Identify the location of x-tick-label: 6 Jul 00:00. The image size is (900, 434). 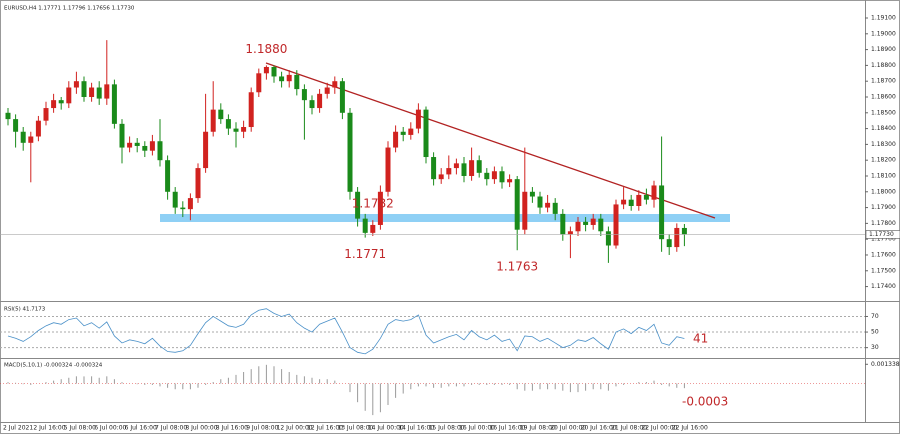
(110, 428).